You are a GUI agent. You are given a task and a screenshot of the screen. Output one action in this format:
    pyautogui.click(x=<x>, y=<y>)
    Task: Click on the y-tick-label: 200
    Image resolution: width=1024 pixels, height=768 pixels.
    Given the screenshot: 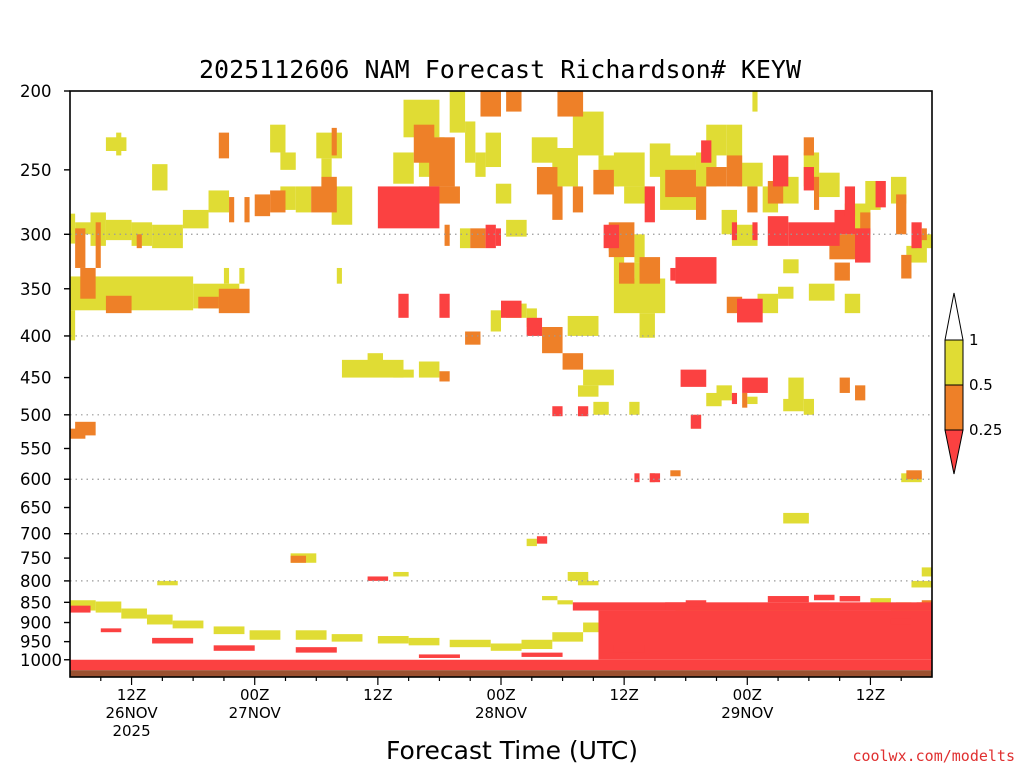 What is the action you would take?
    pyautogui.click(x=36, y=91)
    